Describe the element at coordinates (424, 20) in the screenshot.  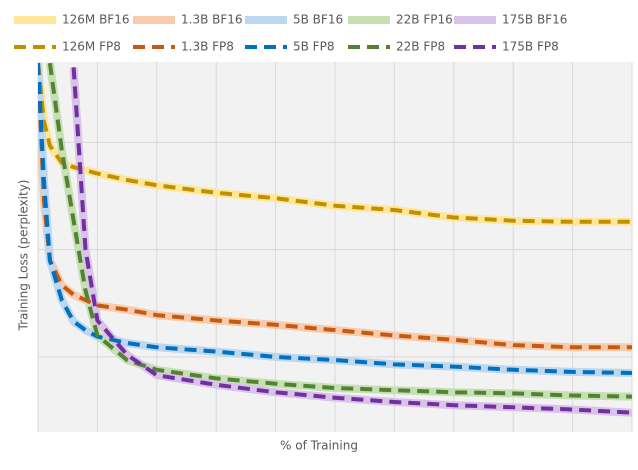
I see `legend-label: 22B FP16` at that location.